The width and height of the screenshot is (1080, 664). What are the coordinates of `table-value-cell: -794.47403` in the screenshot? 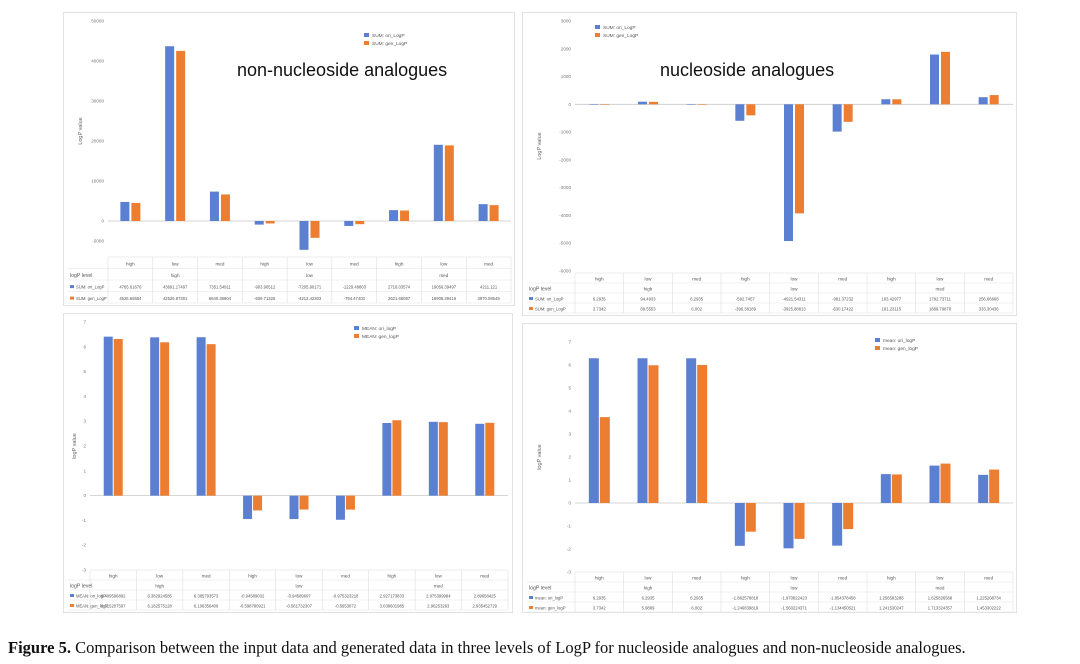 It's located at (355, 298).